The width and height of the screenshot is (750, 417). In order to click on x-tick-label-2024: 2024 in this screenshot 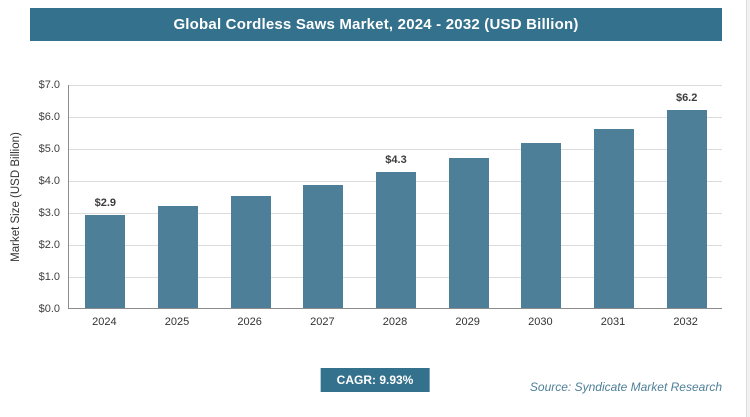, I will do `click(104, 322)`.